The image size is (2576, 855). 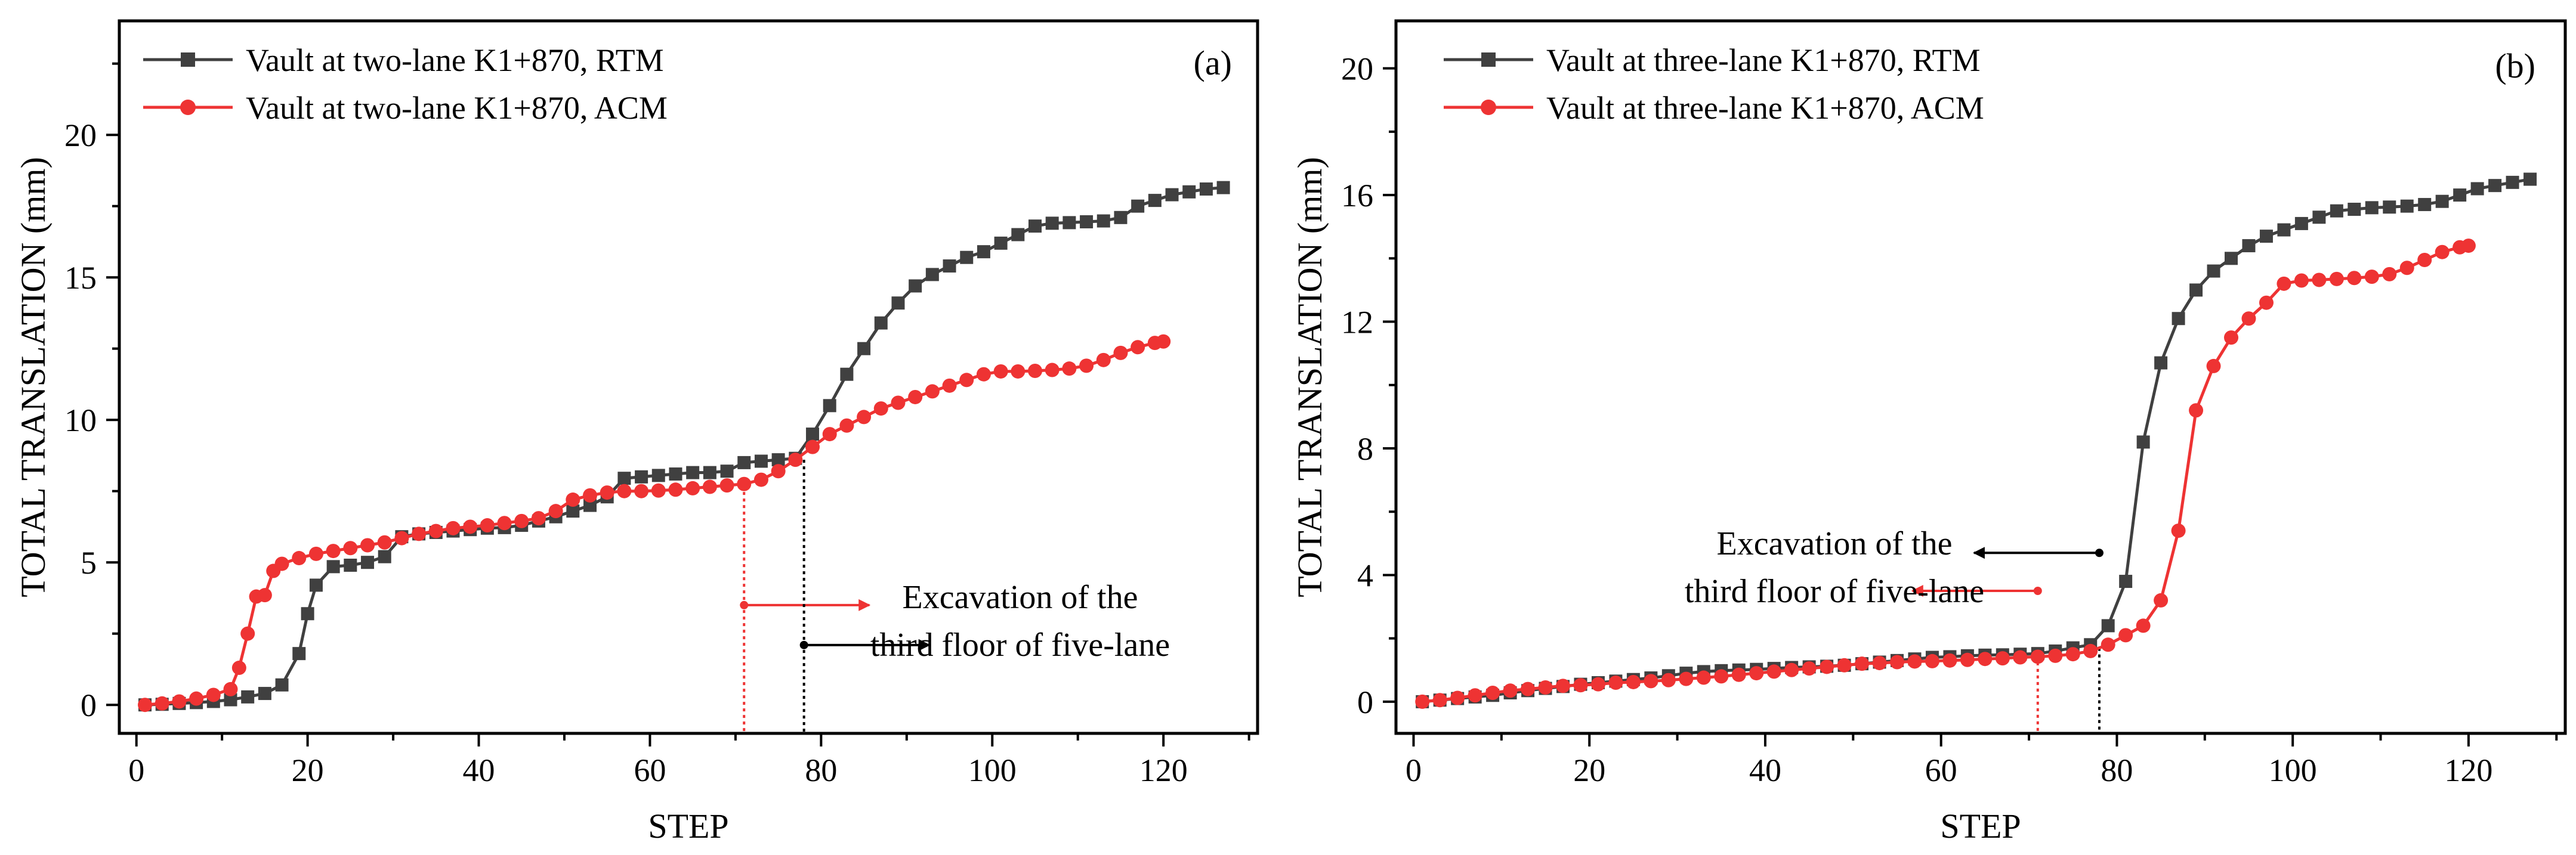 I want to click on y-tick-label: 0, so click(x=1365, y=702).